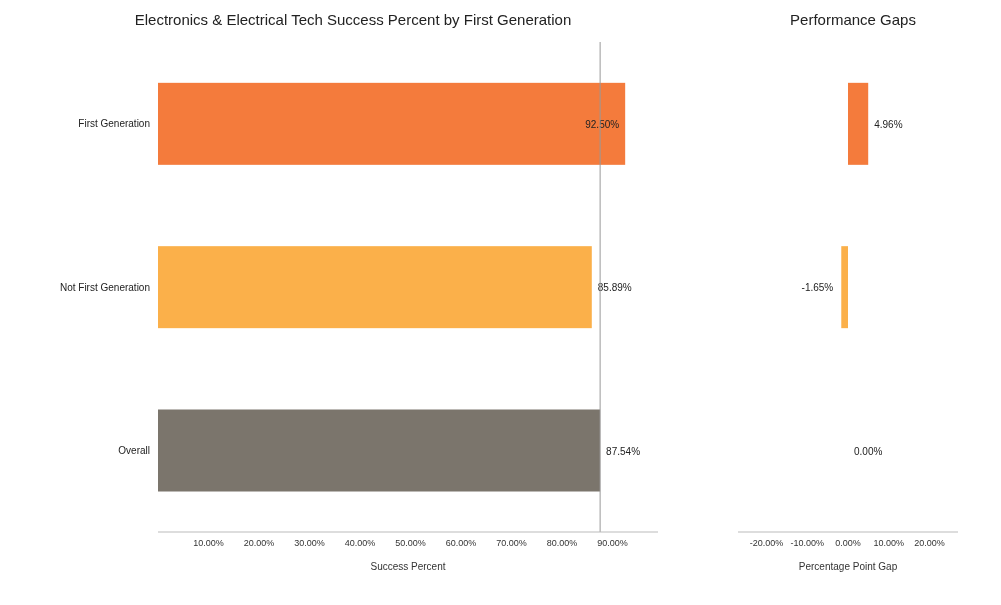 This screenshot has width=1001, height=605. Describe the element at coordinates (114, 124) in the screenshot. I see `y-tick-label: First Generation` at that location.